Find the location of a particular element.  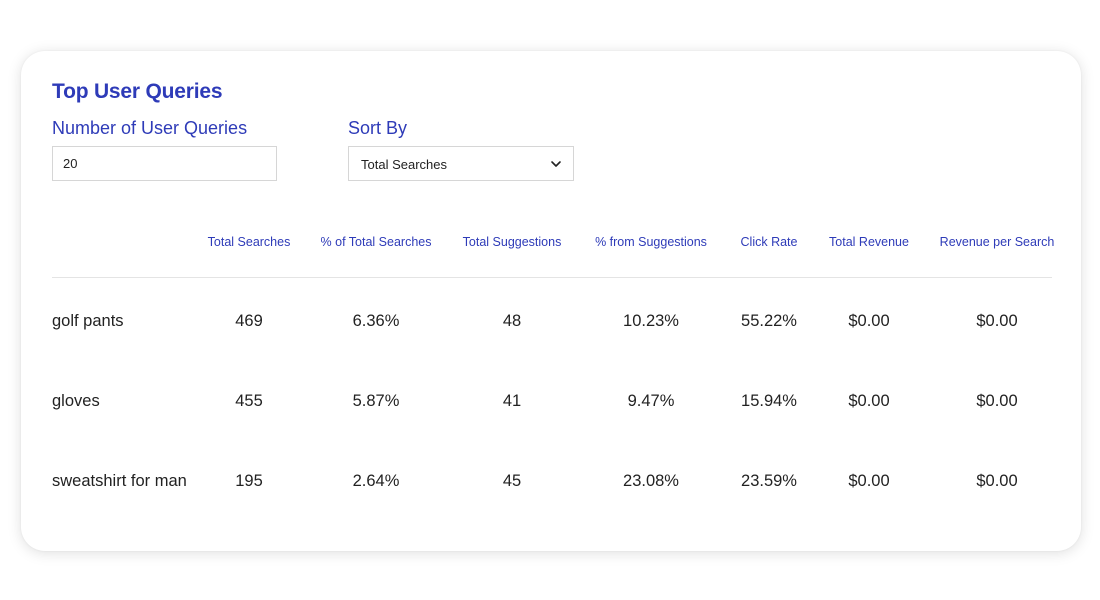

percent-from-suggestions-cell: 10.23% is located at coordinates (651, 321).